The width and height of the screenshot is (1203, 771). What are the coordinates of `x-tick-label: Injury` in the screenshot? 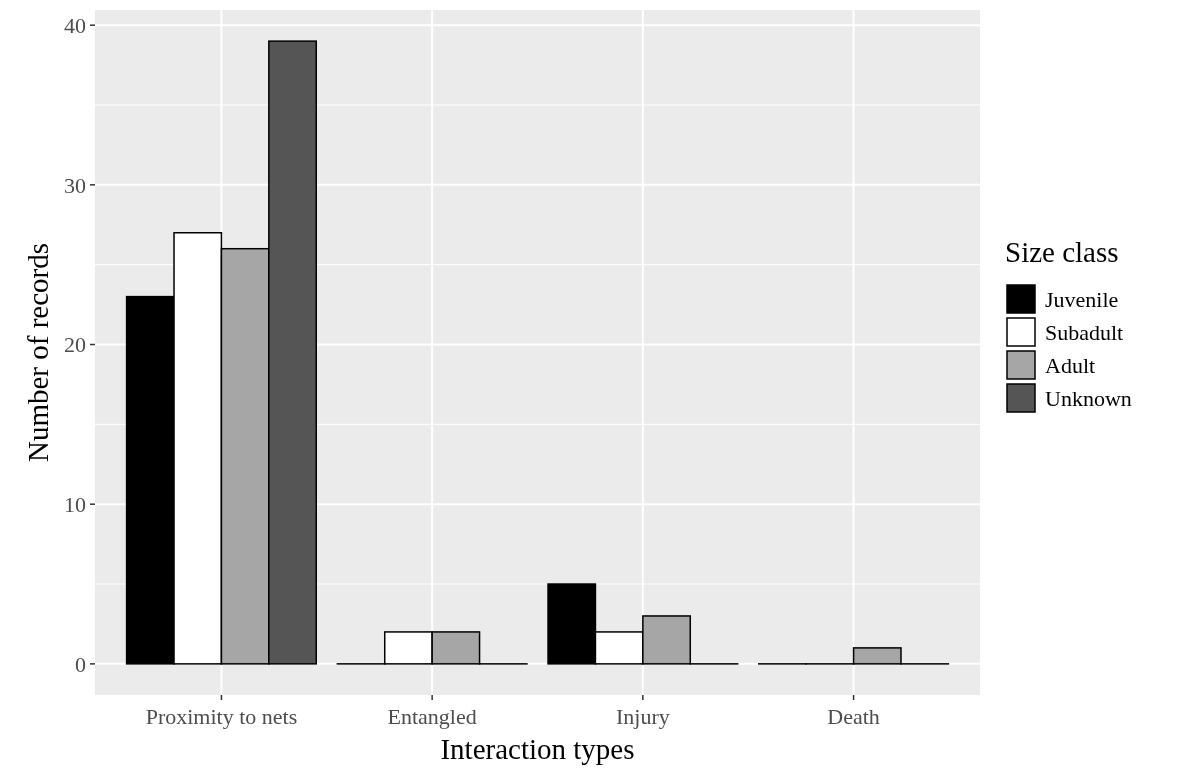 It's located at (642, 716).